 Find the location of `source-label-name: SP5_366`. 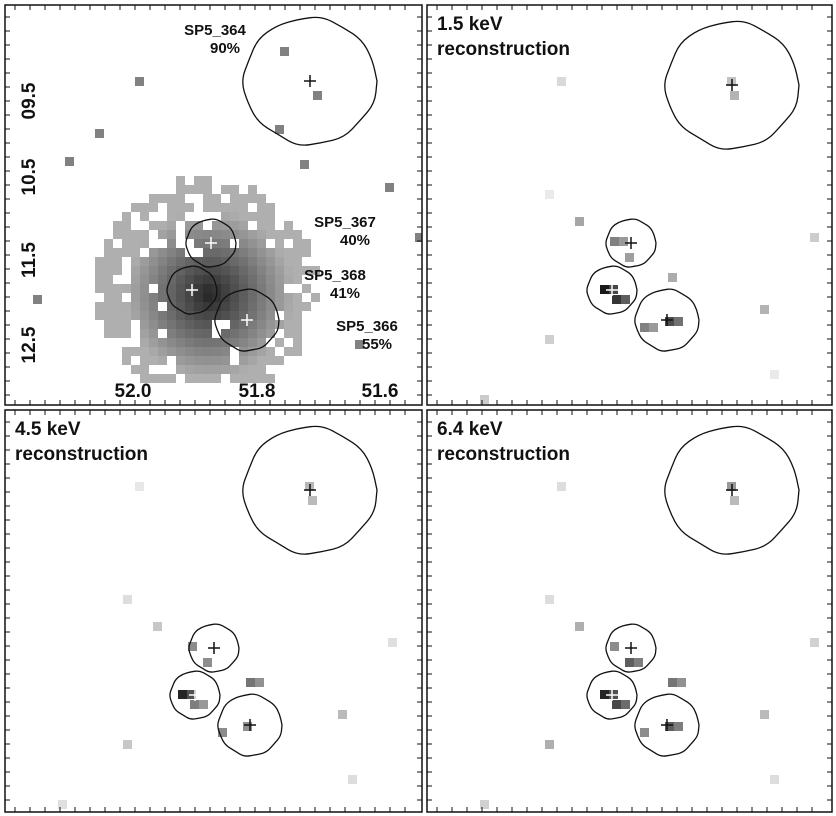

source-label-name: SP5_366 is located at coordinates (367, 326).